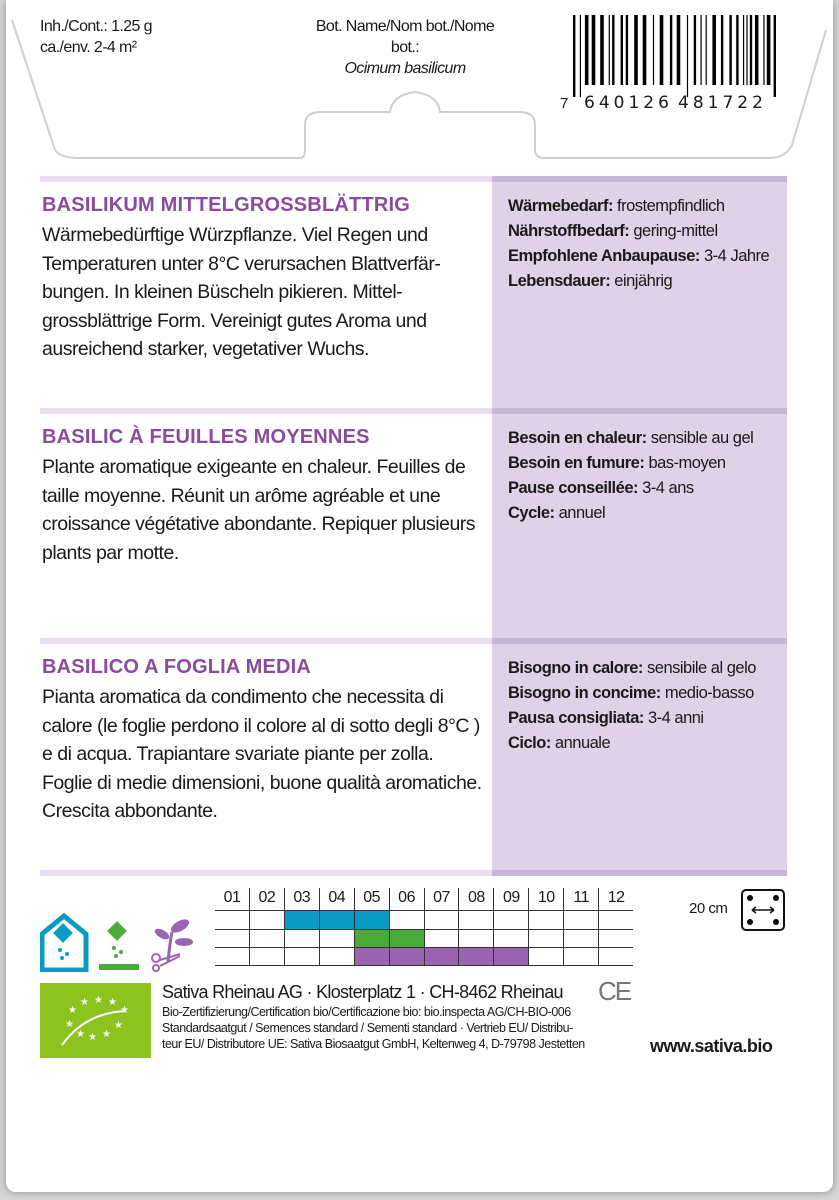  I want to click on calendar-month-header: 01 02 03 04 05 06 07 08 09 10 11 12, so click(424, 899).